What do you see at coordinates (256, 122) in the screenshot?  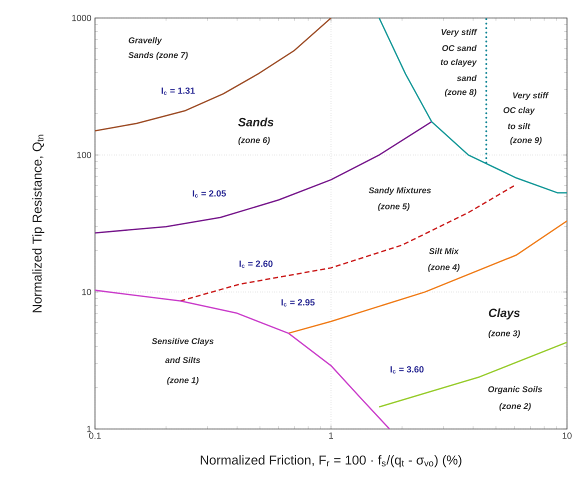 I see `annotation: Sands` at bounding box center [256, 122].